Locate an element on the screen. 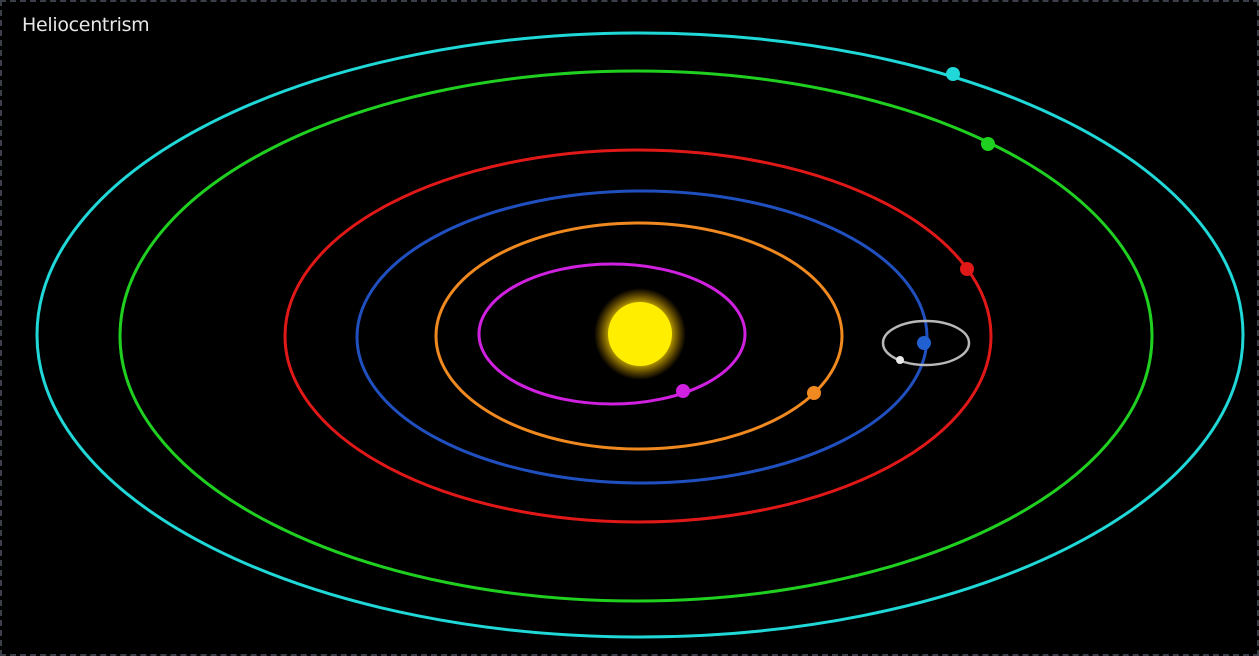 Image resolution: width=1259 pixels, height=656 pixels. diagram-title: Heliocentrism is located at coordinates (86, 25).